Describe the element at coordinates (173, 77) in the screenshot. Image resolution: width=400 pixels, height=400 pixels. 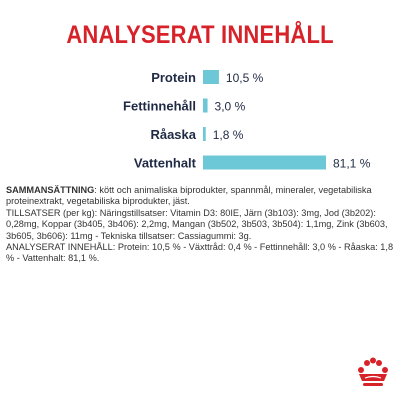
I see `category-label: Protein` at that location.